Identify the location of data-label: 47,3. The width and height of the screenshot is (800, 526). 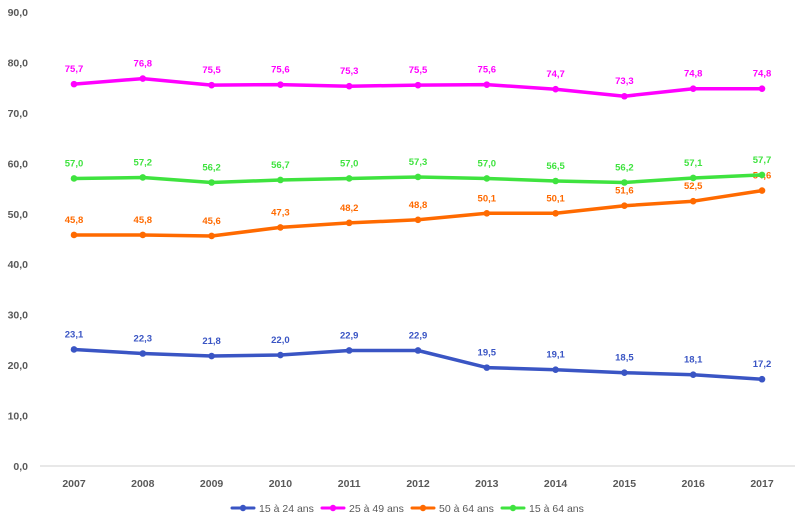
(280, 212).